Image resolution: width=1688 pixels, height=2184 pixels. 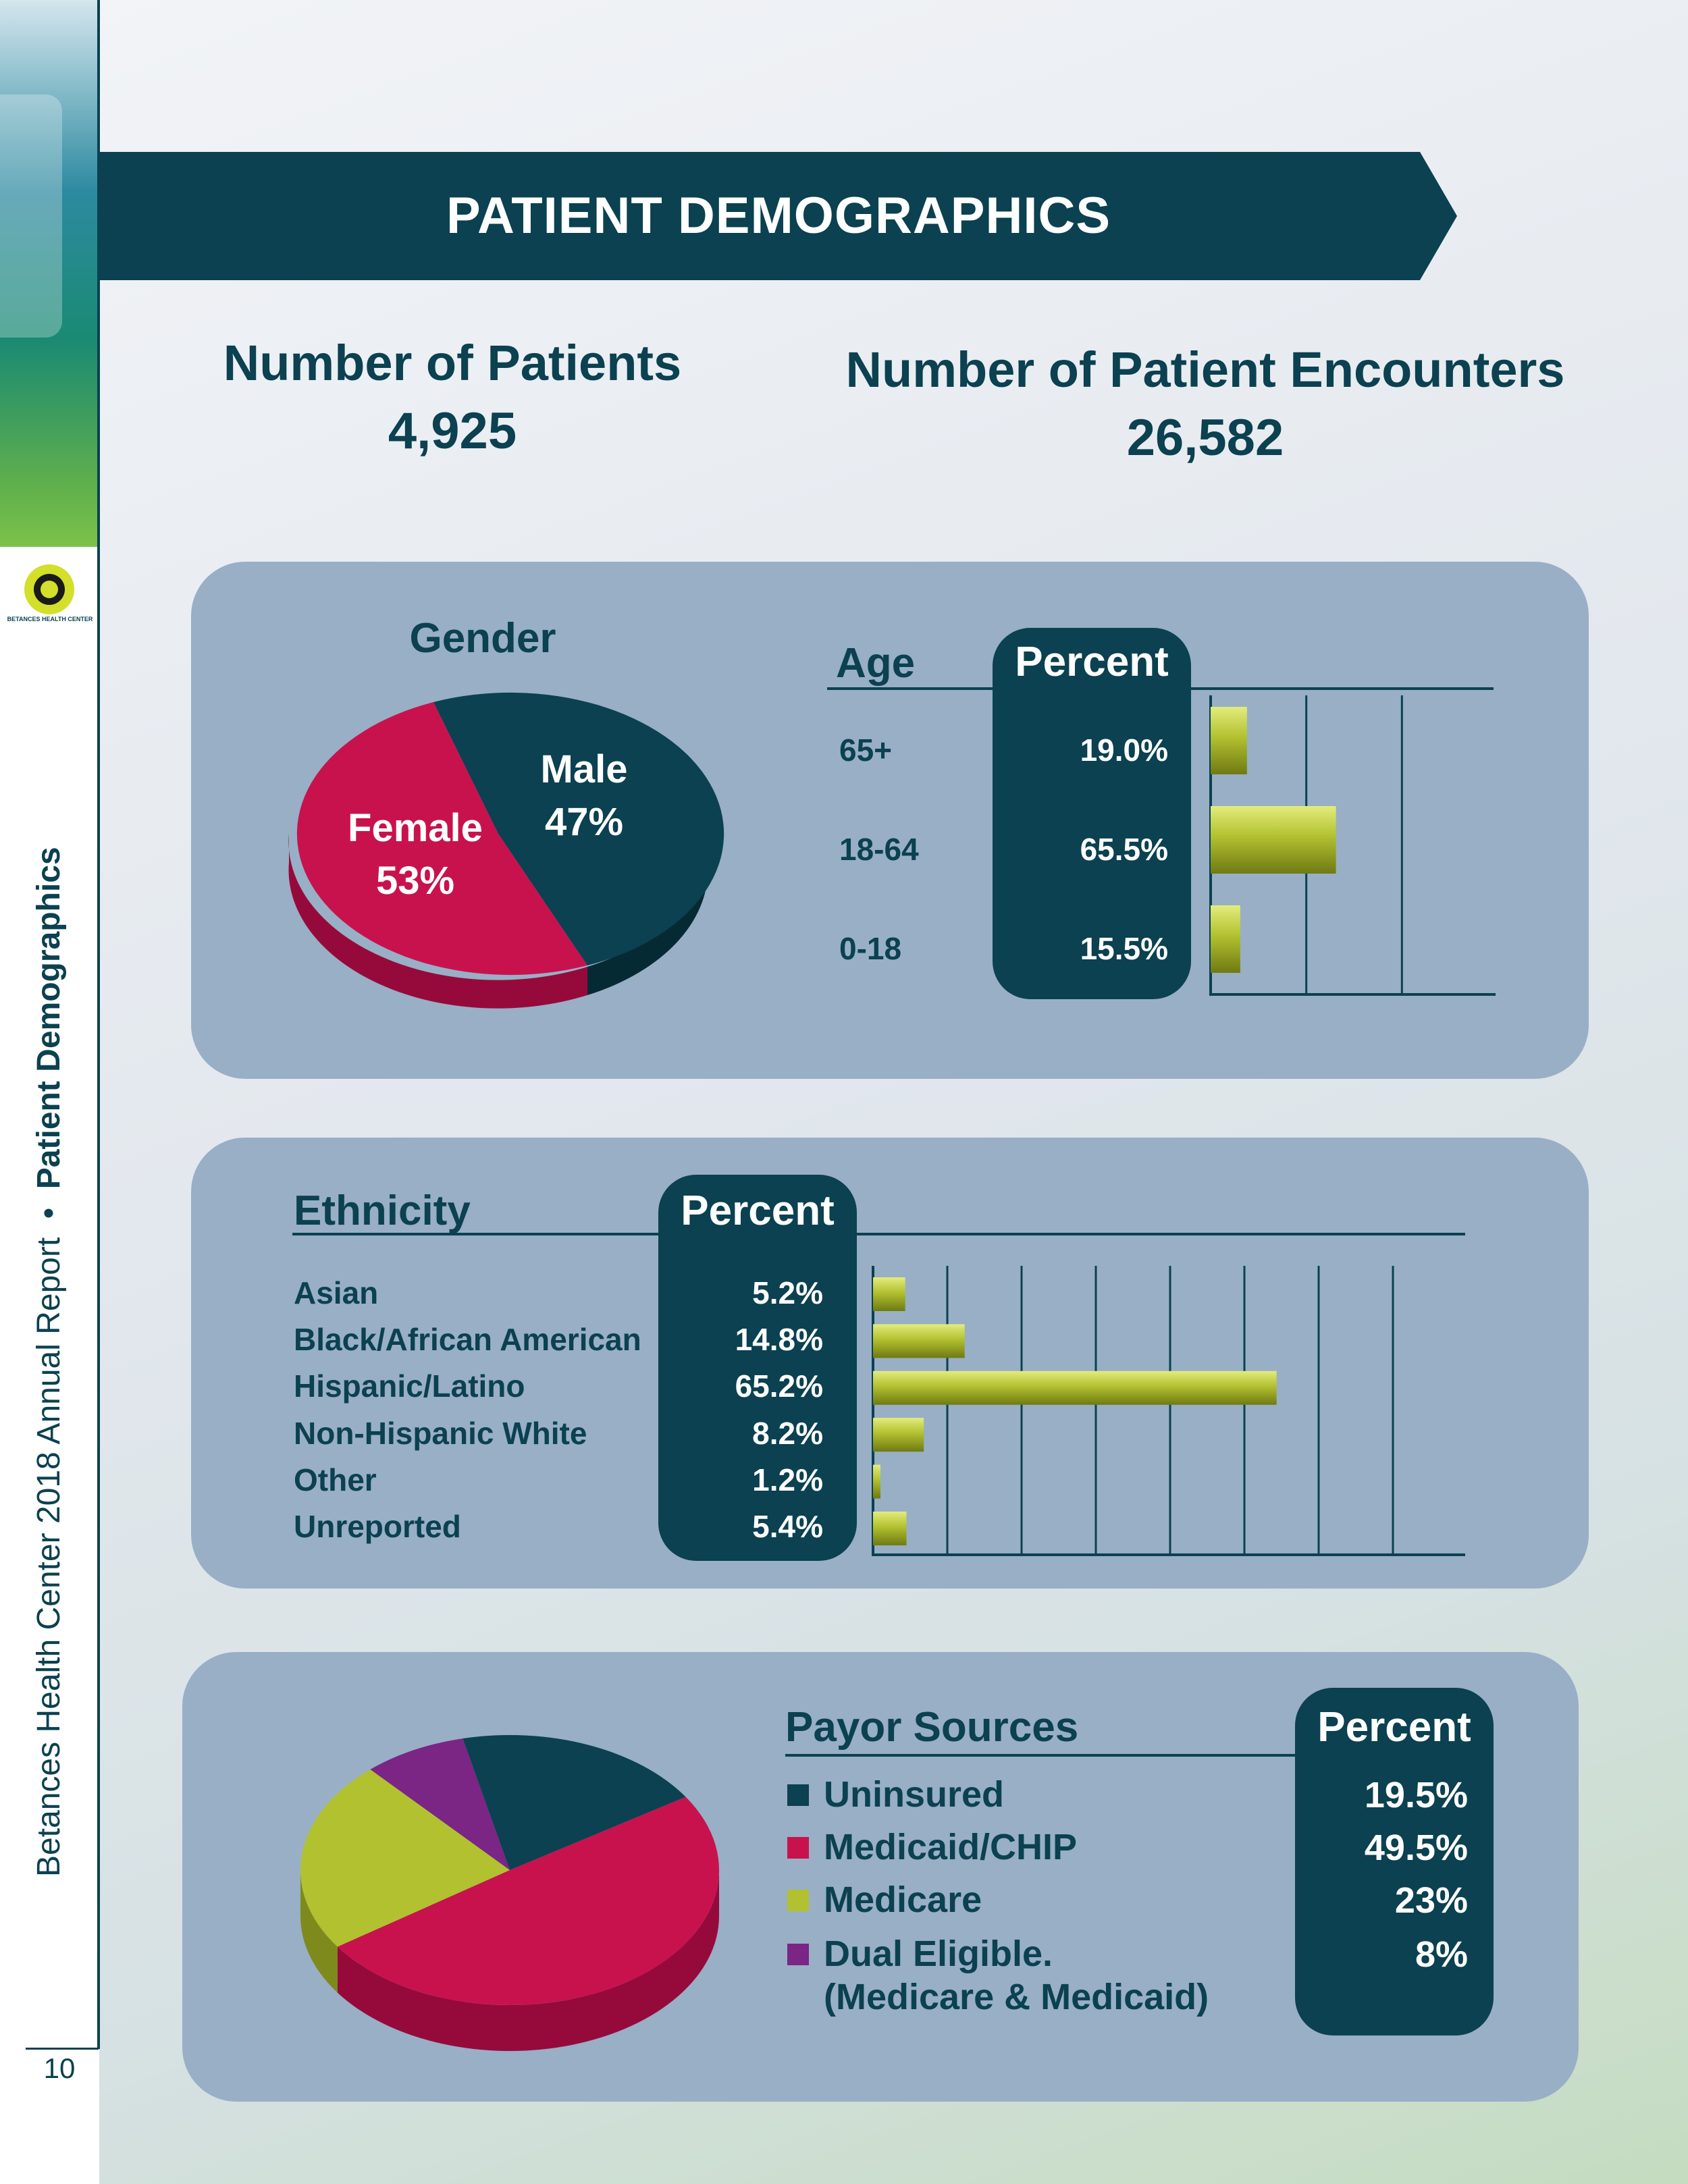 I want to click on payor-pie-chart, so click(x=509, y=1893).